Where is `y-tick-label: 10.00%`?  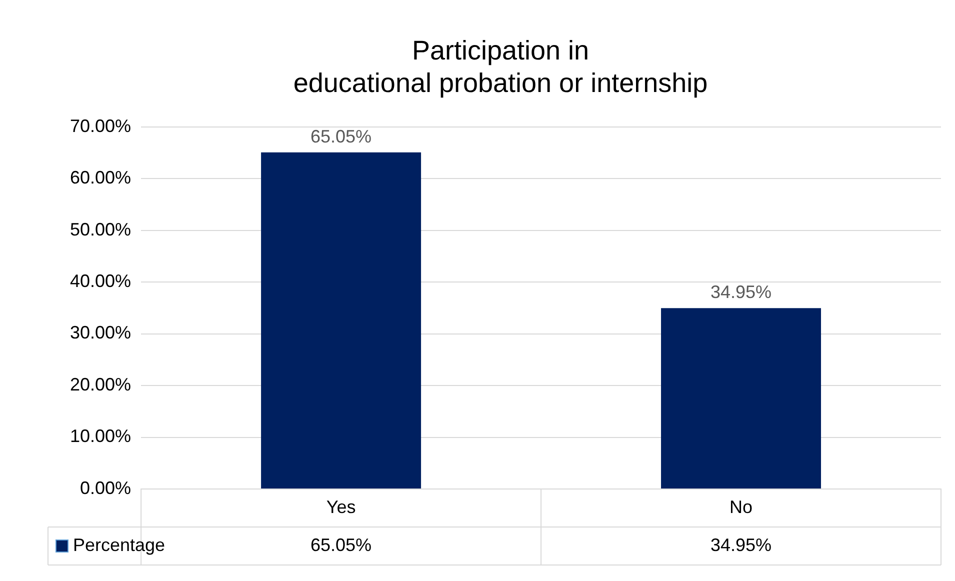
y-tick-label: 10.00% is located at coordinates (101, 436).